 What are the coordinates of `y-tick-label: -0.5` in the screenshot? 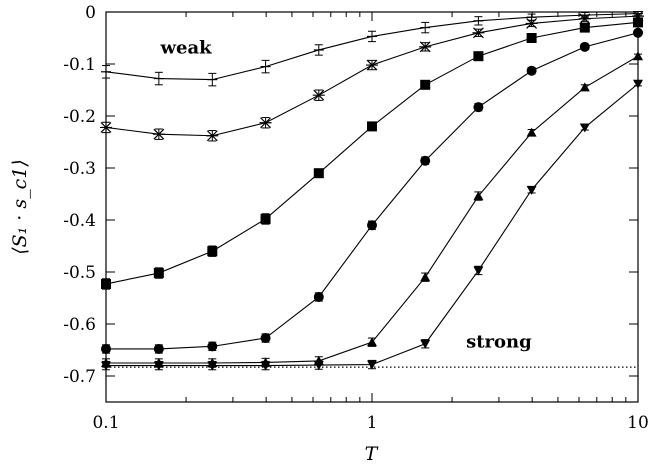 It's located at (79, 273).